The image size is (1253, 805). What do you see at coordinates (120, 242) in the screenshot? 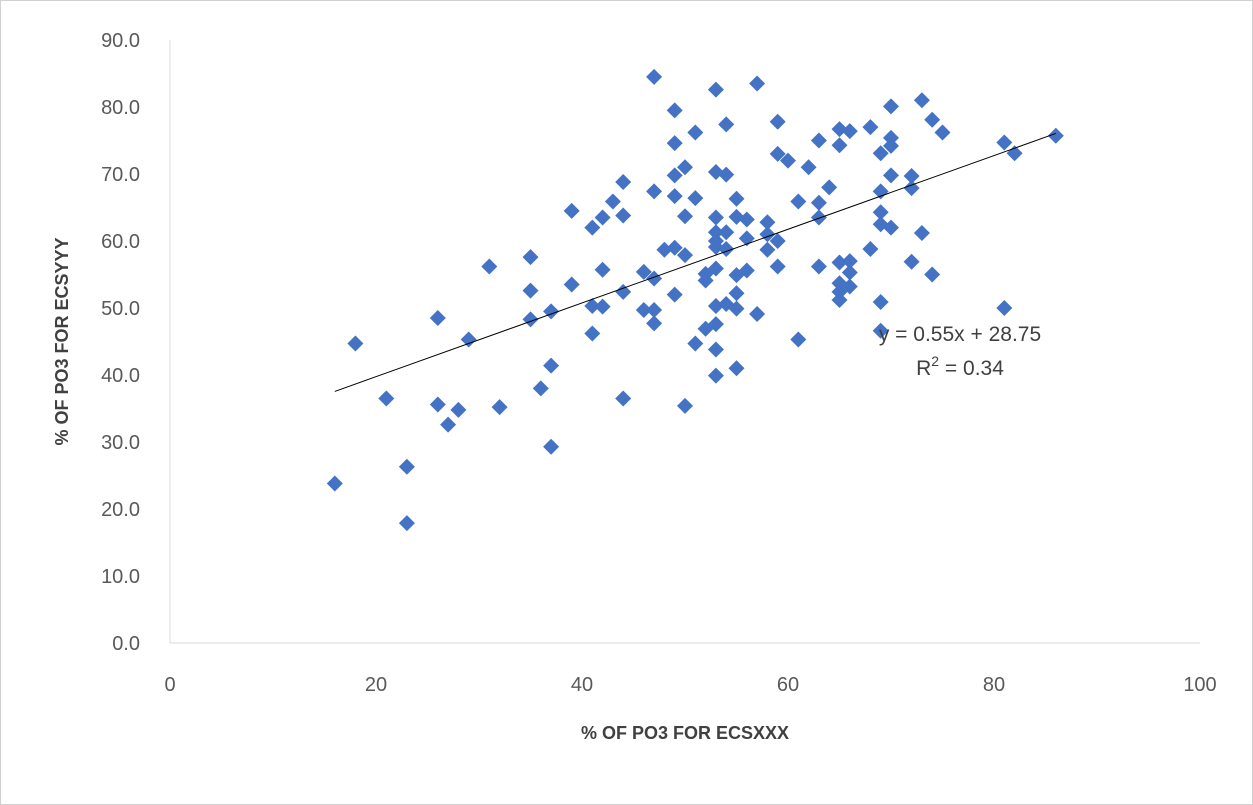
I see `y-tick-label: 60.0` at bounding box center [120, 242].